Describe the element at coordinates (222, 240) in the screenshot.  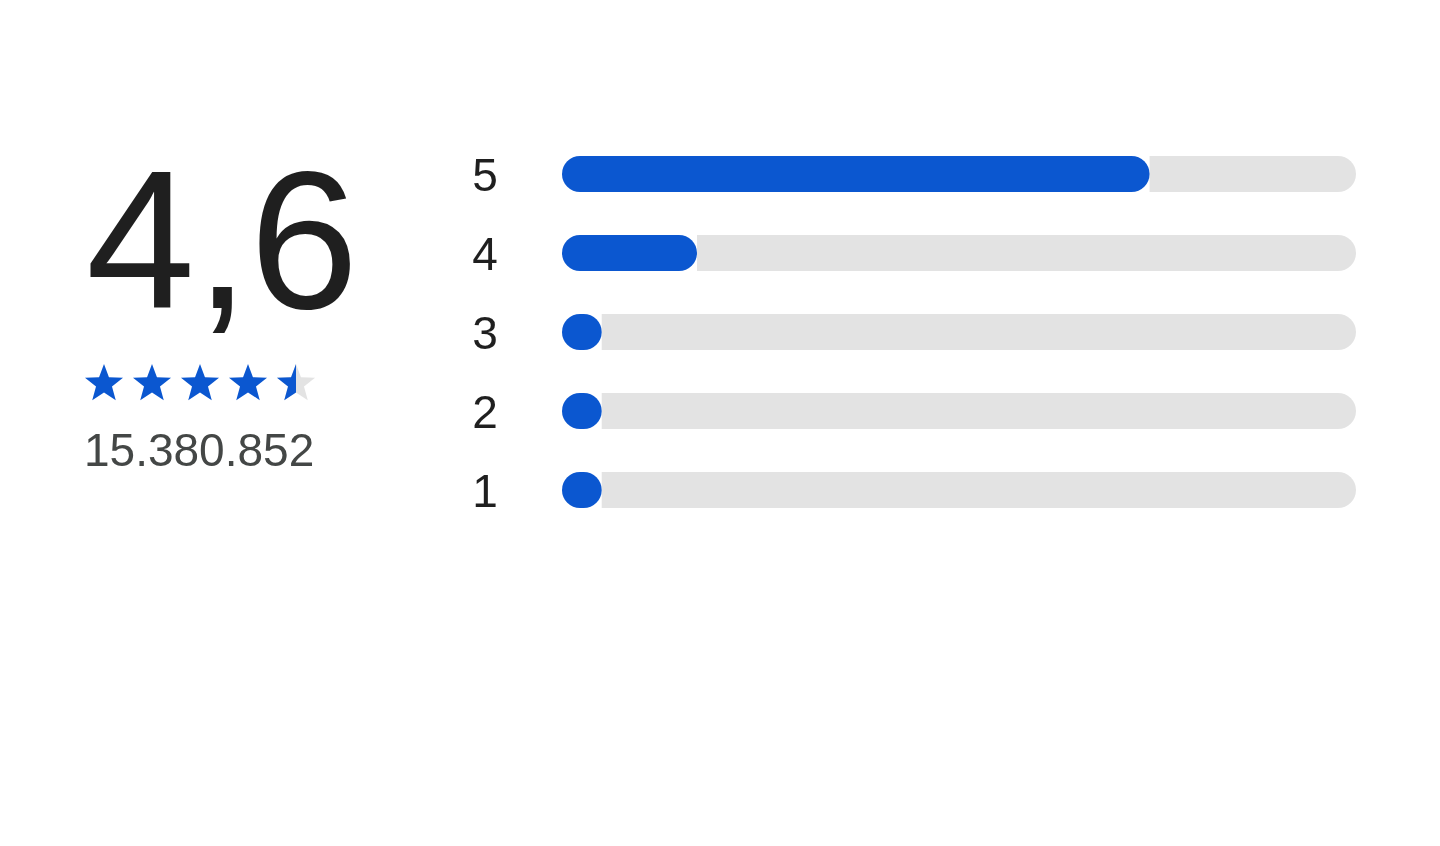
I see `chart-title: 4,6` at that location.